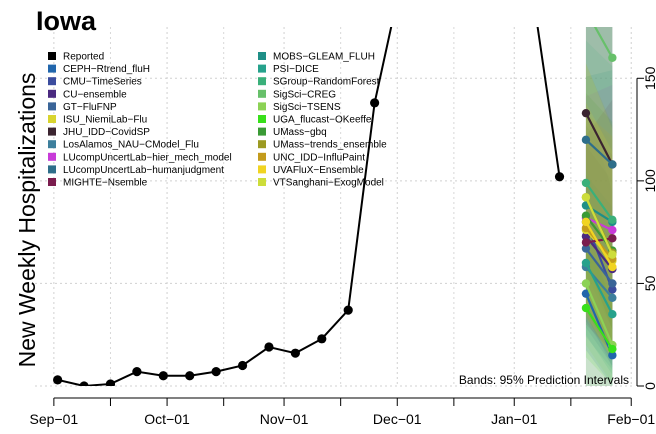 This screenshot has width=656, height=434. I want to click on legend-label: CEPH−Rtrend_fluH, so click(106, 69).